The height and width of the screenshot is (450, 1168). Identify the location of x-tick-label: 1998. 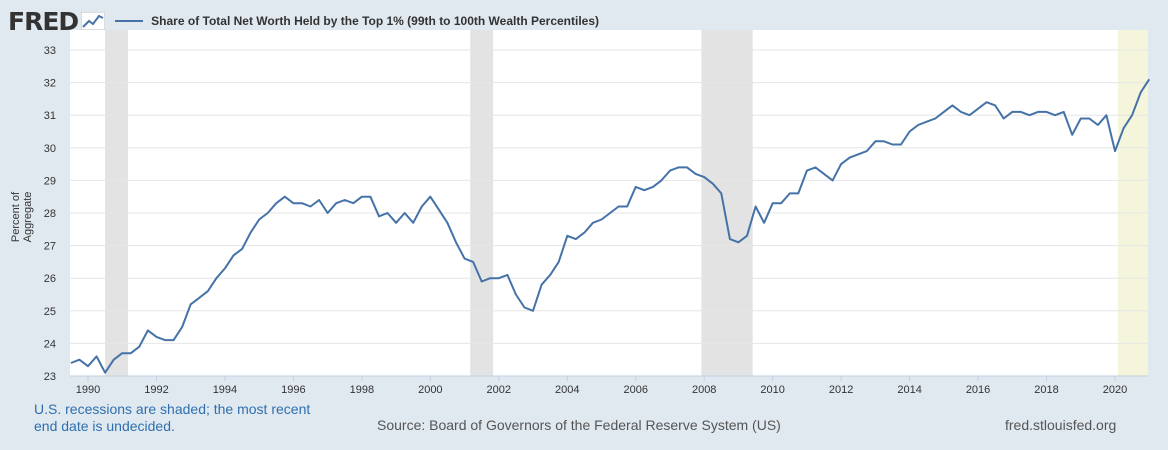
(362, 390).